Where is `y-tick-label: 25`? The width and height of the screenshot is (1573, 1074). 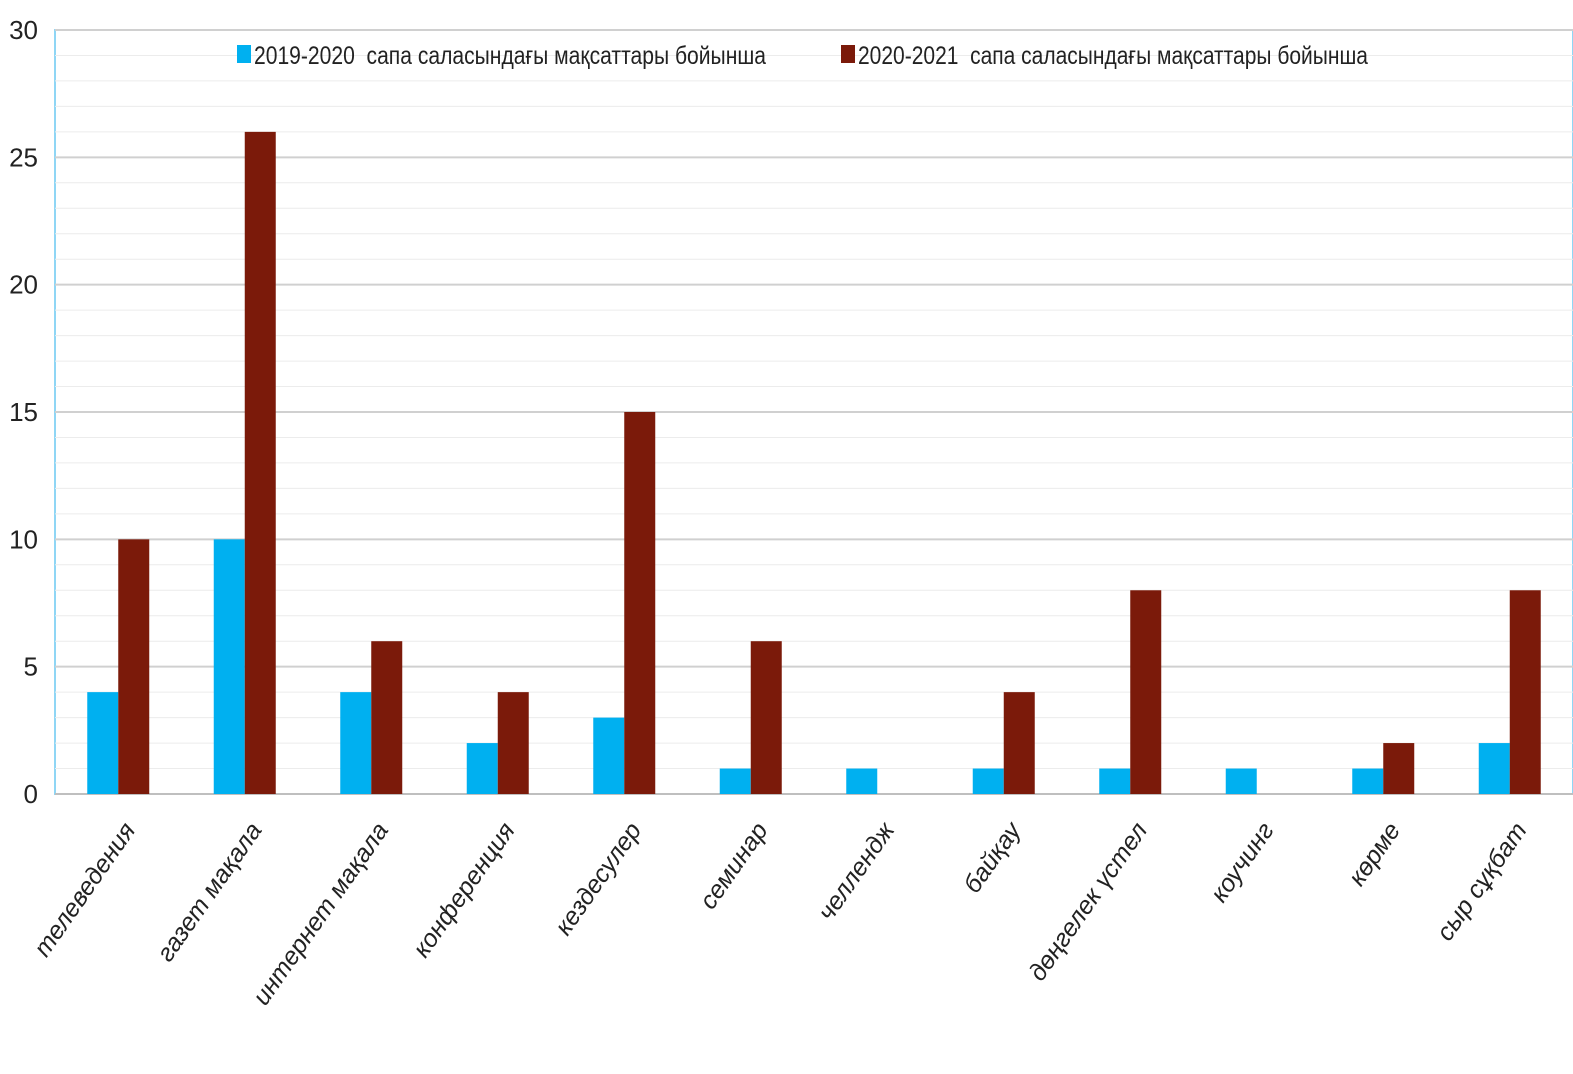
y-tick-label: 25 is located at coordinates (23, 157).